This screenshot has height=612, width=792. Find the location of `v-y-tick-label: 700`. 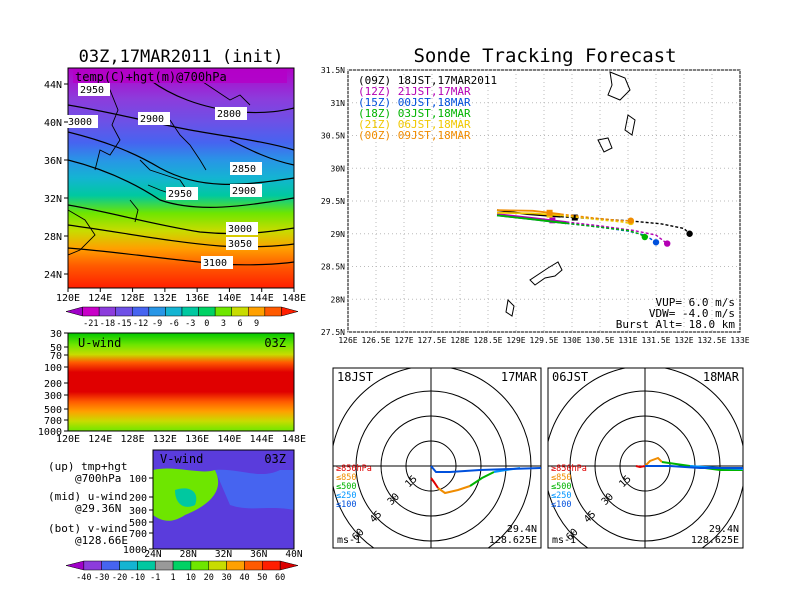

v-y-tick-label: 700 is located at coordinates (138, 534).